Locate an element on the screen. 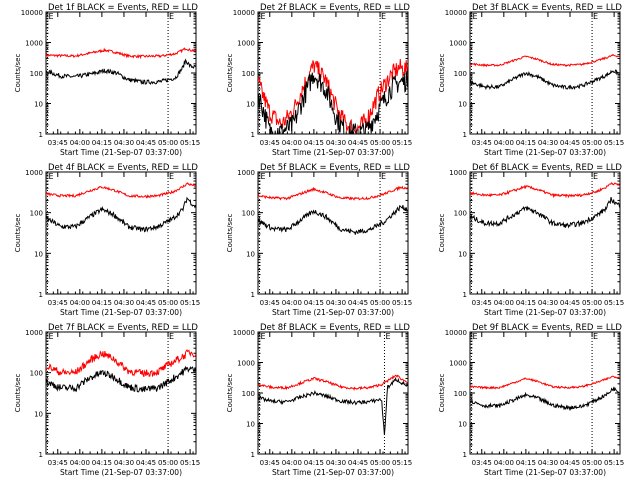 The width and height of the screenshot is (640, 480). panel-title: Det 5f BLACK = Events, RED = LLD is located at coordinates (335, 168).